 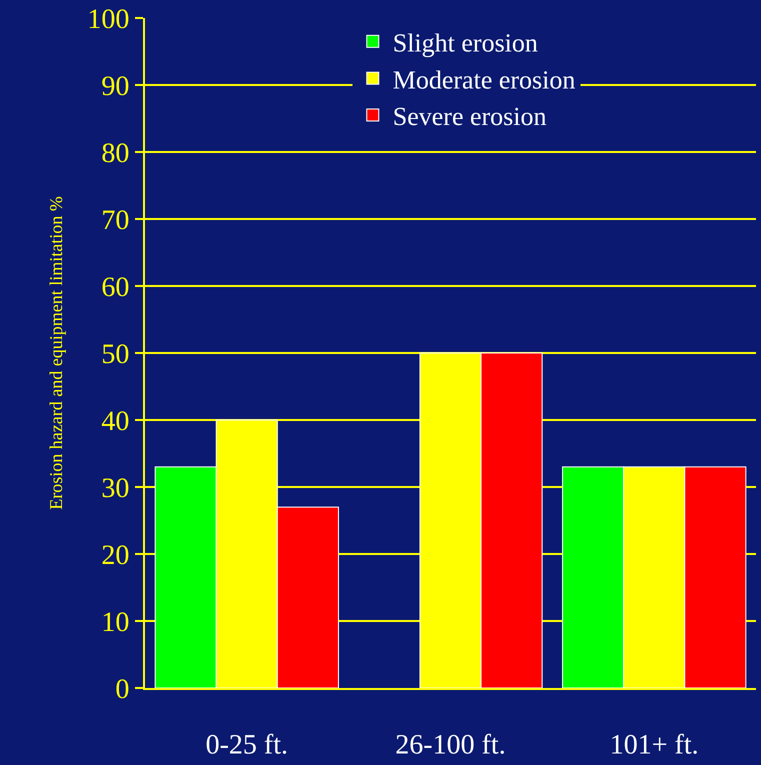 I want to click on y-tick-label: 20, so click(x=115, y=555).